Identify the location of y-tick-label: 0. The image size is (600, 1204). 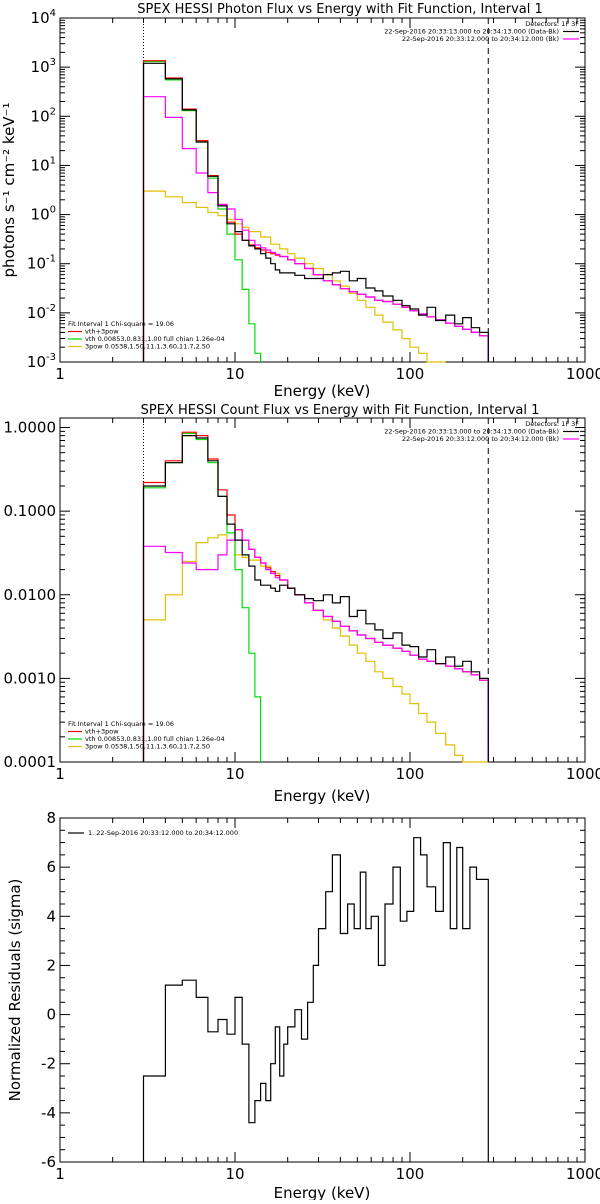
(51, 1015).